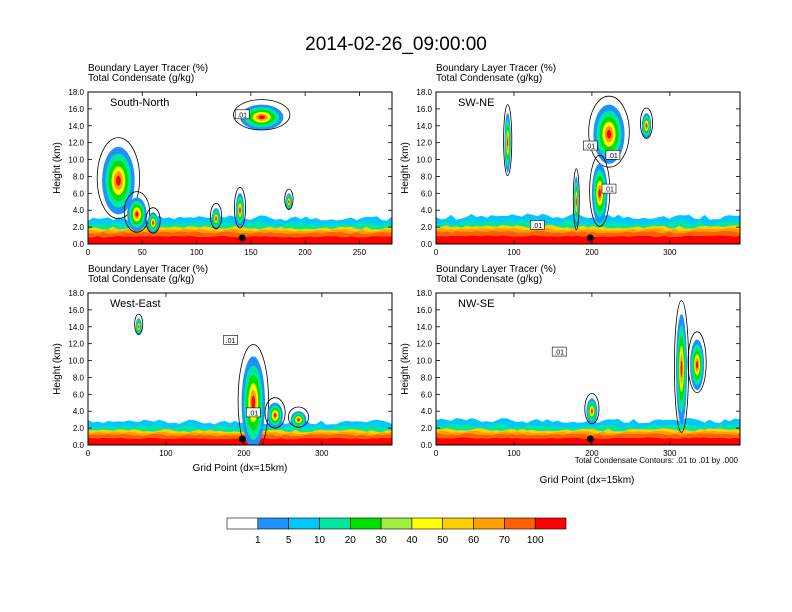 The width and height of the screenshot is (792, 612). I want to click on inset-panel-title: South-North, so click(139, 103).